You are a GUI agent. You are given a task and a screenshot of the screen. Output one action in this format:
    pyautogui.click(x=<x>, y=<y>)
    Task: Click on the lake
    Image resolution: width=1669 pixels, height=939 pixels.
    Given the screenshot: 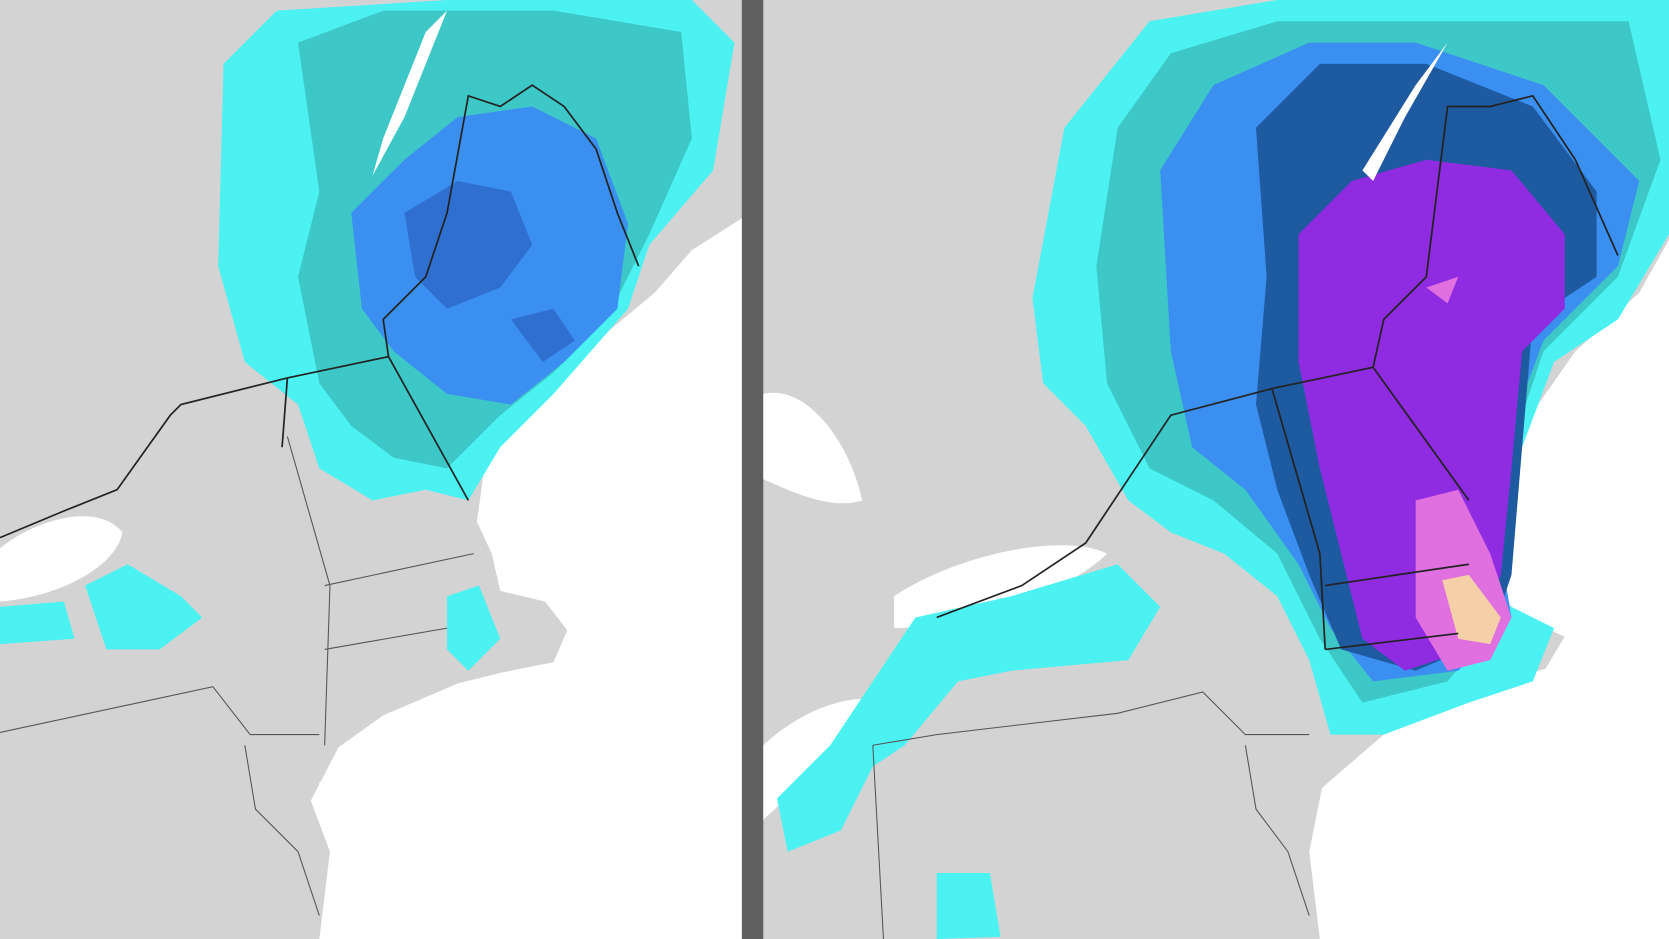 What is the action you would take?
    pyautogui.click(x=61, y=559)
    